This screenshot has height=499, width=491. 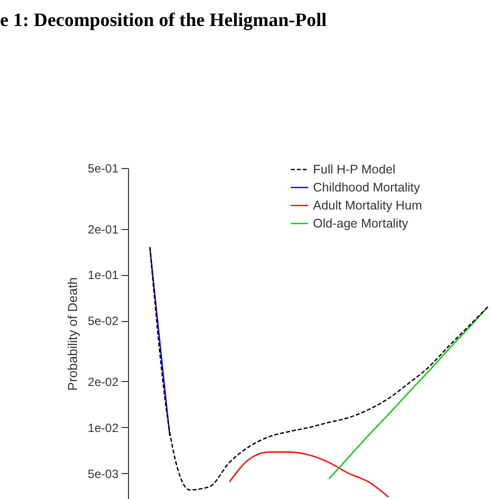 What do you see at coordinates (72, 334) in the screenshot?
I see `y-axis-title: Probability of Death` at bounding box center [72, 334].